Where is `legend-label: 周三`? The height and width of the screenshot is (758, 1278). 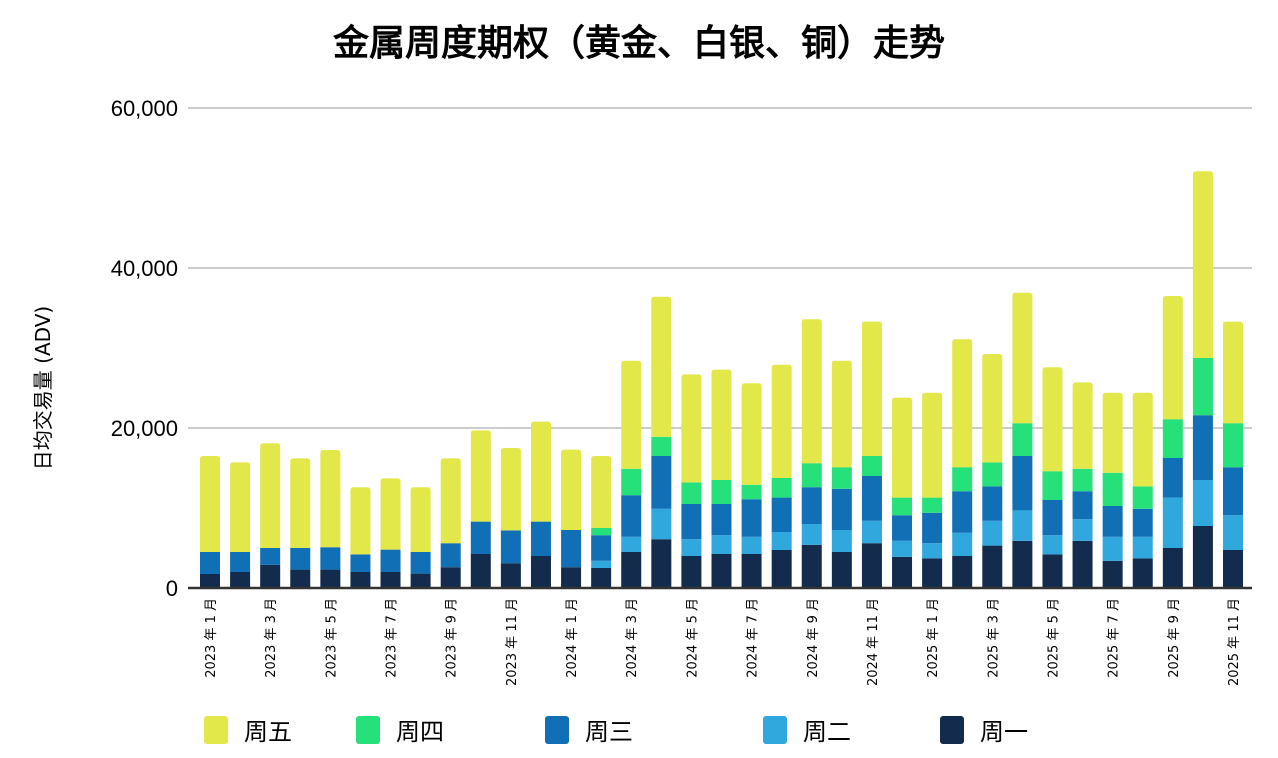
legend-label: 周三 is located at coordinates (609, 732).